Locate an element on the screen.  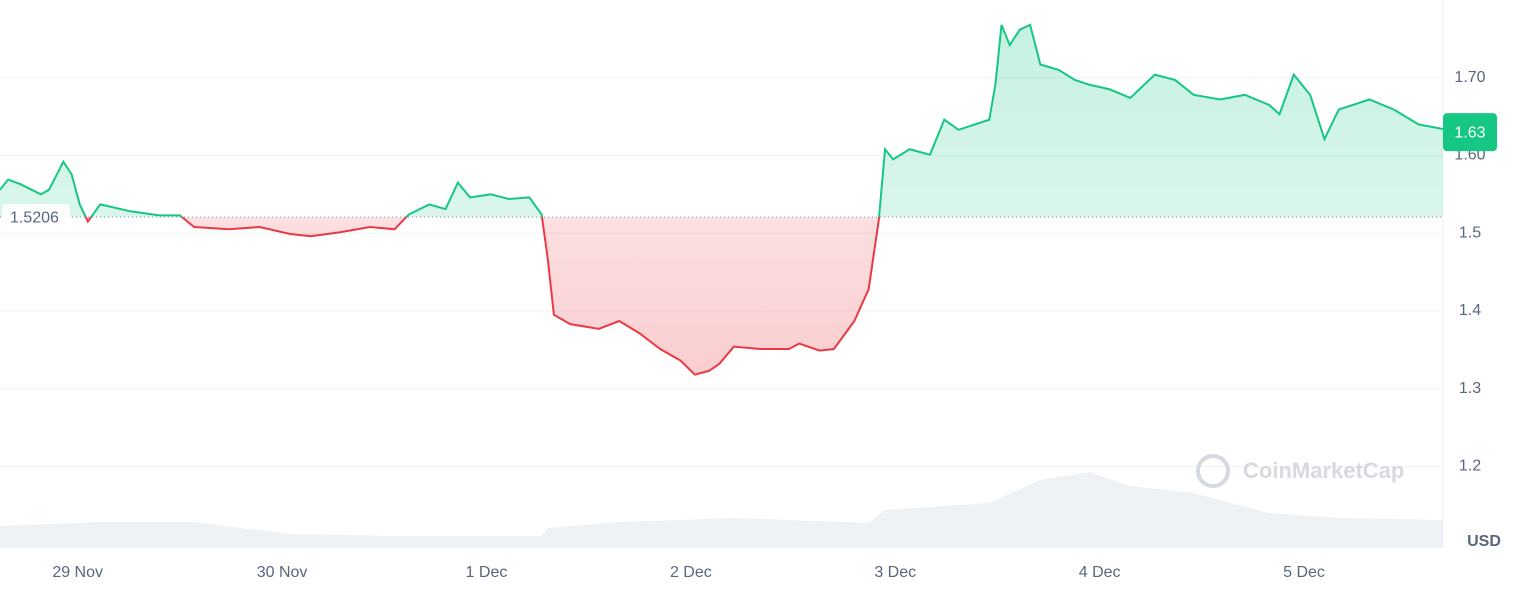
x-tick-label: 5 Dec is located at coordinates (1304, 572).